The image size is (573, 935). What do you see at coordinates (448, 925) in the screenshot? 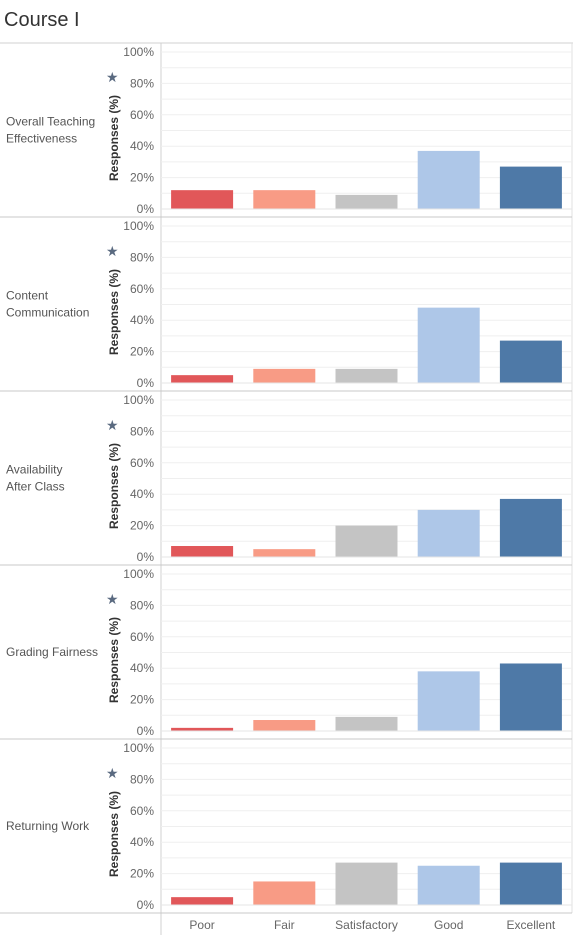
I see `x-tick-label: Good` at bounding box center [448, 925].